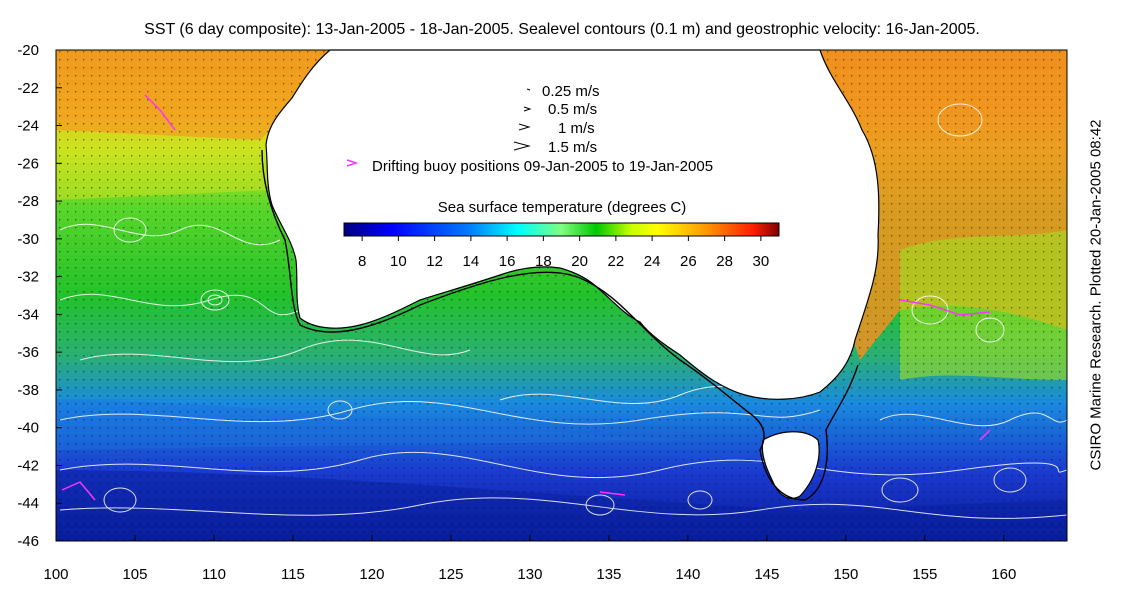 The height and width of the screenshot is (591, 1124). What do you see at coordinates (576, 128) in the screenshot?
I see `velocity-label-1: 1 m/s` at bounding box center [576, 128].